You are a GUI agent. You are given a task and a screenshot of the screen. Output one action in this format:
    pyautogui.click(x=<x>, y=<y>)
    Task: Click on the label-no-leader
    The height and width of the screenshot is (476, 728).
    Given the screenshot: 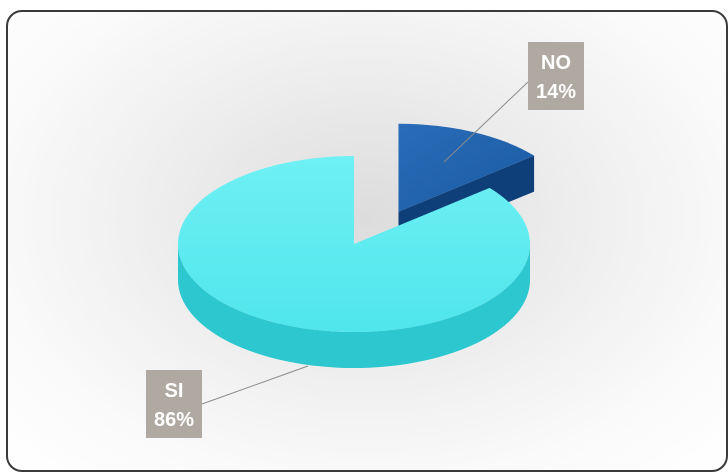 What is the action you would take?
    pyautogui.click(x=486, y=122)
    